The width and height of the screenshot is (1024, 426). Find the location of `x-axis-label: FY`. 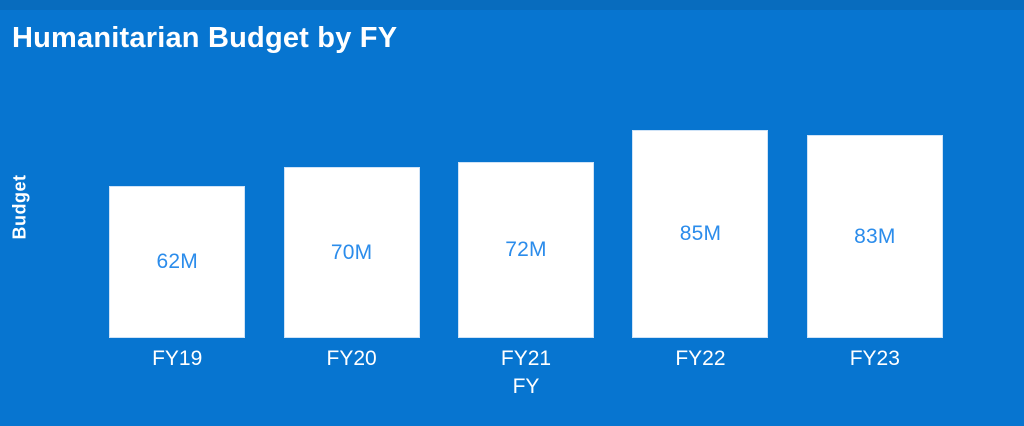

x-axis-label: FY is located at coordinates (526, 386).